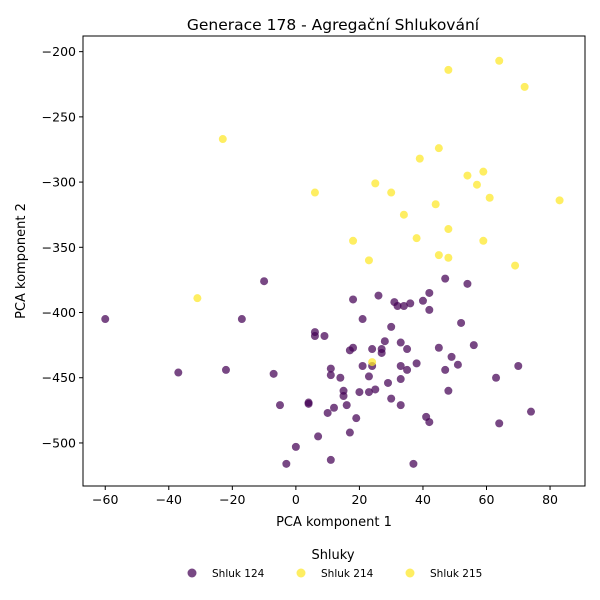  Describe the element at coordinates (296, 499) in the screenshot. I see `x-tick-label: 0` at that location.